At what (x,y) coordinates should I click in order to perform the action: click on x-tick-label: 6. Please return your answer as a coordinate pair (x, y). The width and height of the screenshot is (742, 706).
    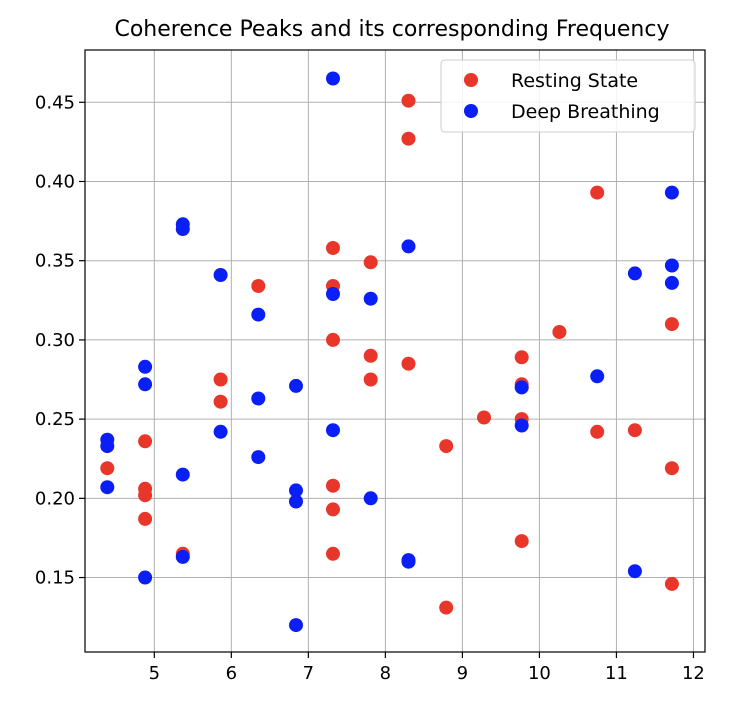
    Looking at the image, I should click on (231, 673).